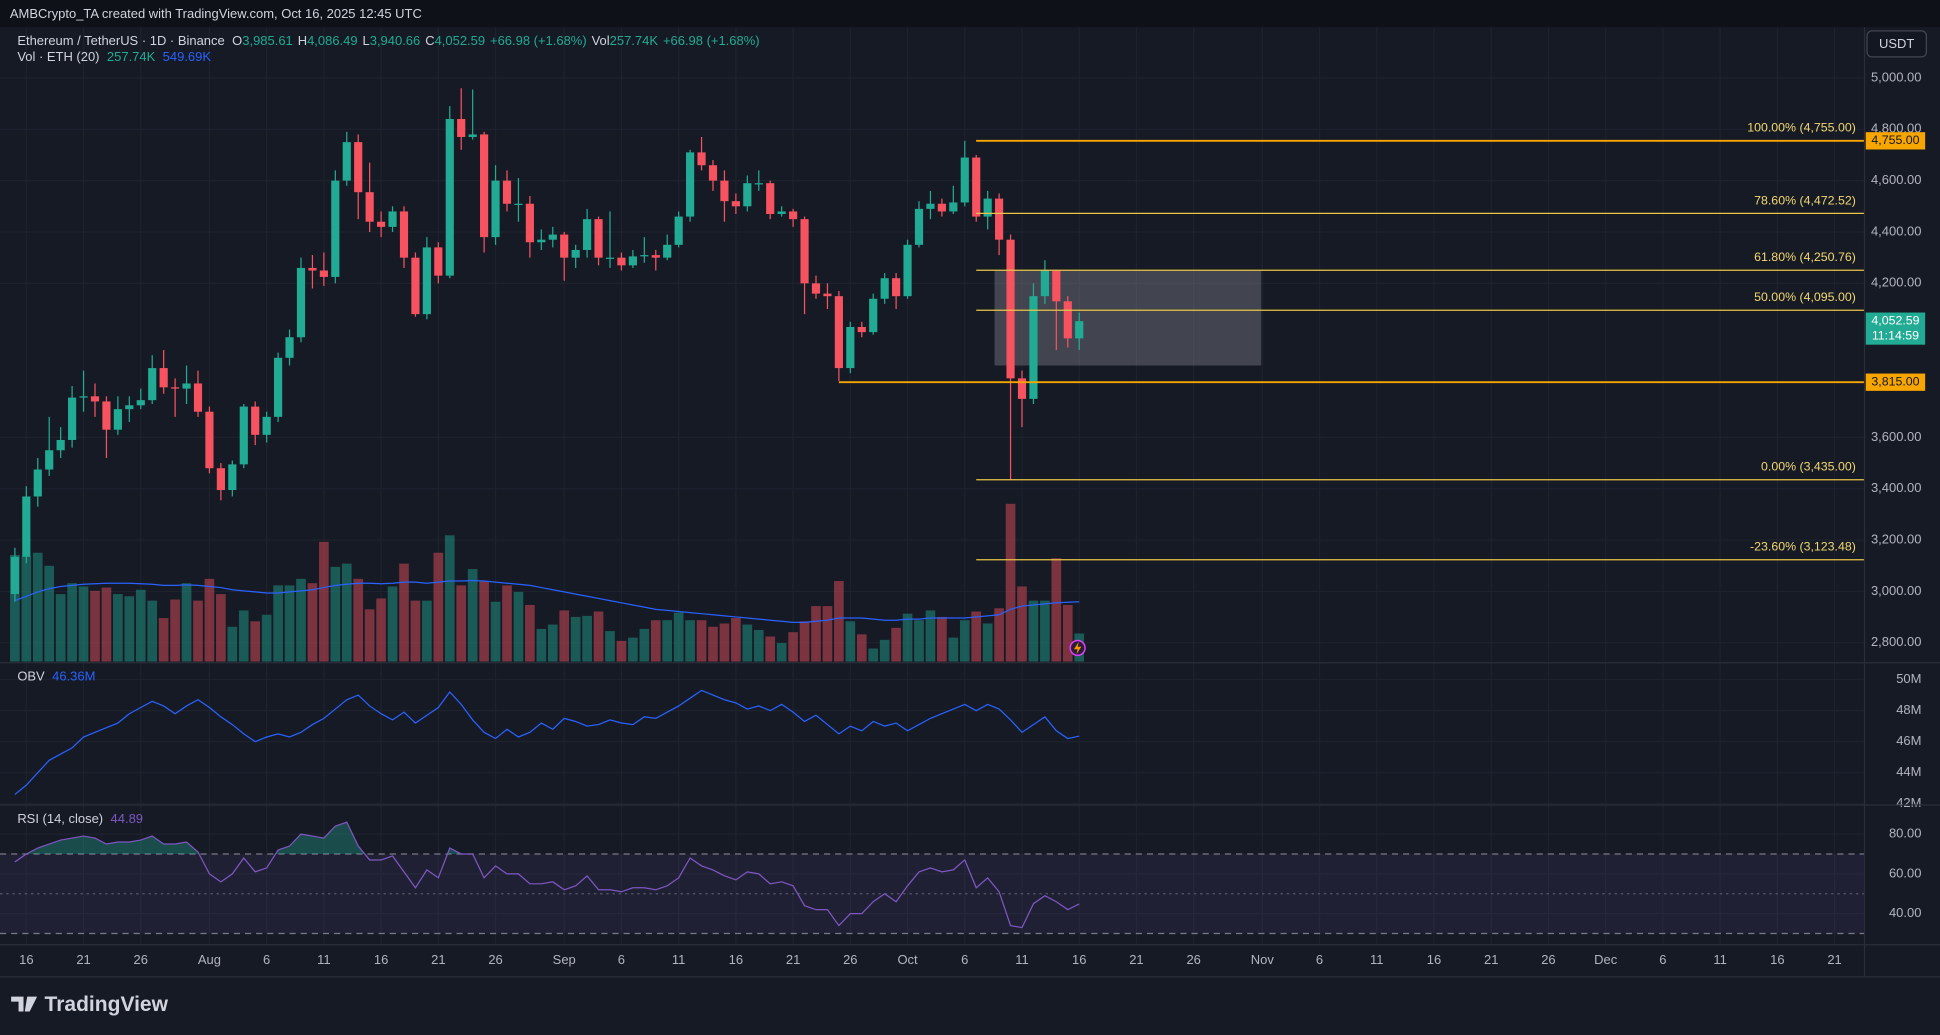  What do you see at coordinates (1896, 590) in the screenshot?
I see `y-tick-label: 3,000.00` at bounding box center [1896, 590].